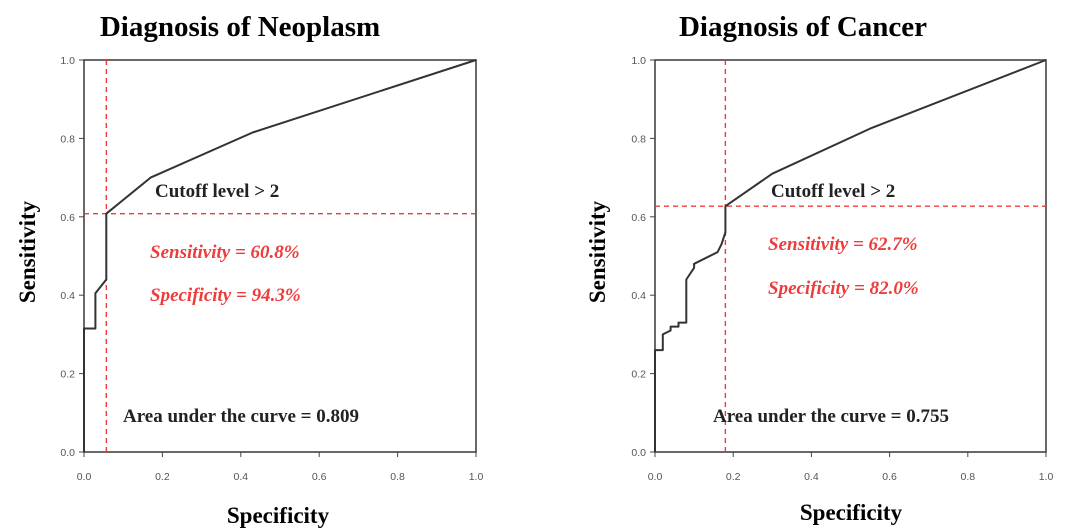  Describe the element at coordinates (240, 27) in the screenshot. I see `chart-title: Diagnosis of Neoplasm` at that location.